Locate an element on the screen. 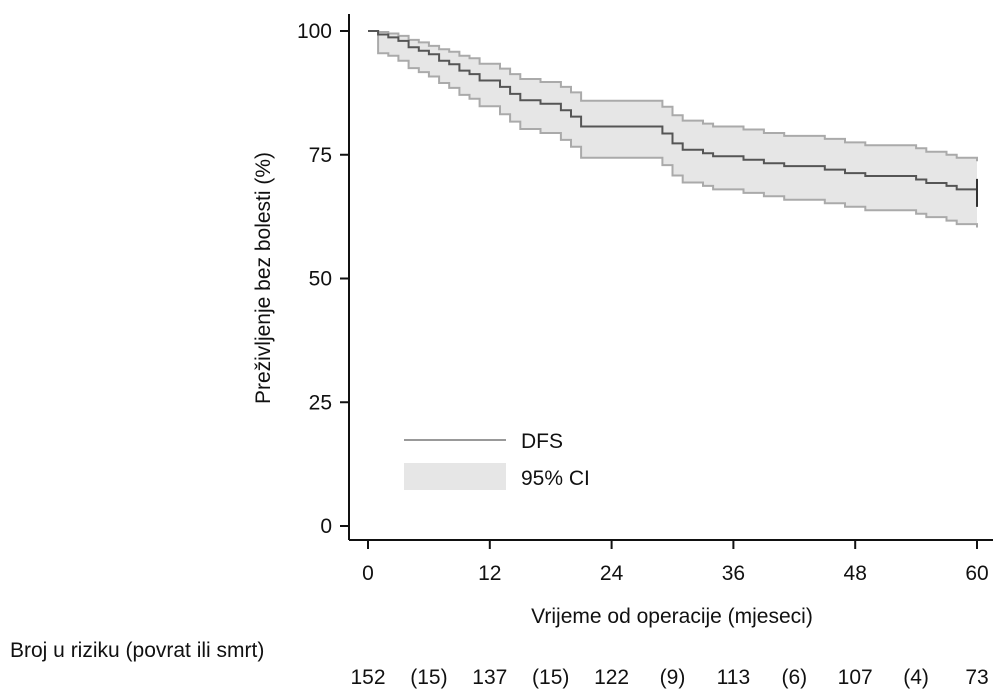 The width and height of the screenshot is (994, 691). y-tick-label: 50 is located at coordinates (320, 279).